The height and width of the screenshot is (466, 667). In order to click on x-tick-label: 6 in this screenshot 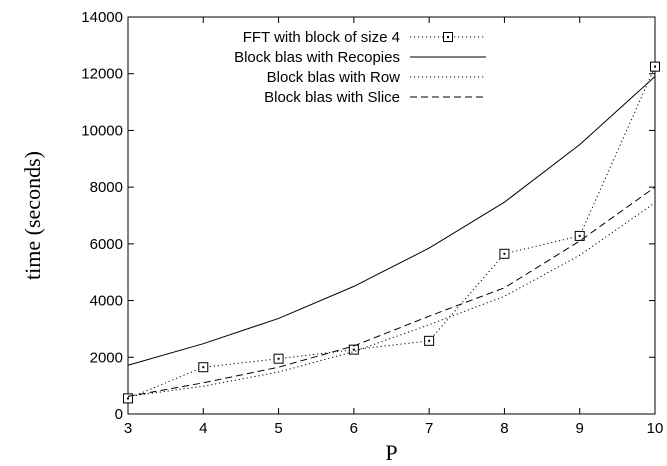, I will do `click(354, 428)`.